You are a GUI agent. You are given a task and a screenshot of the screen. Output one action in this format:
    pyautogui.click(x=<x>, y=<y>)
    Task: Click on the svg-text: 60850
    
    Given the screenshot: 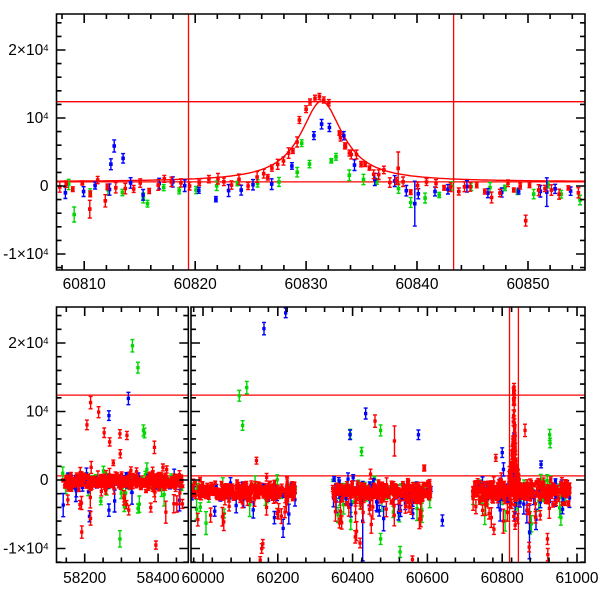 What is the action you would take?
    pyautogui.click(x=527, y=284)
    